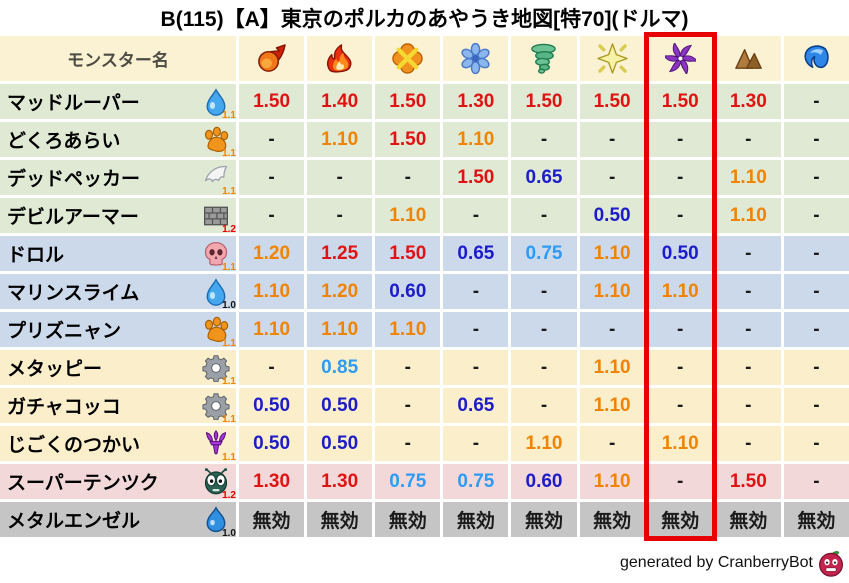 This screenshot has width=849, height=583. I want to click on gear-icon, so click(216, 406).